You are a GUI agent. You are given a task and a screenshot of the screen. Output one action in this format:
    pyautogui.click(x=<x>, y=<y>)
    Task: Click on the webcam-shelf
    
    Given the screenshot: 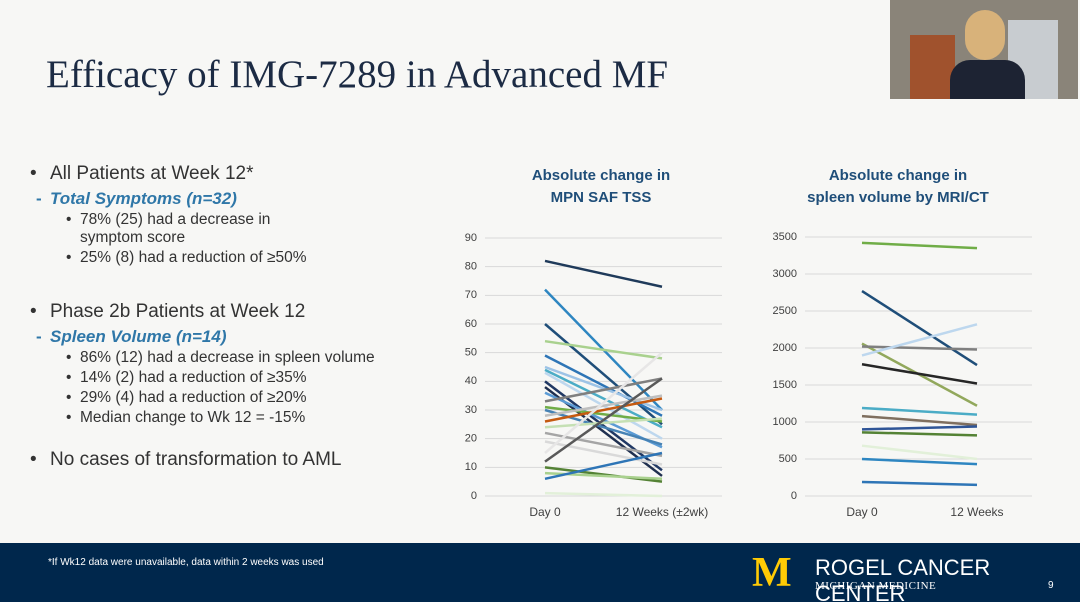 What is the action you would take?
    pyautogui.click(x=932, y=67)
    